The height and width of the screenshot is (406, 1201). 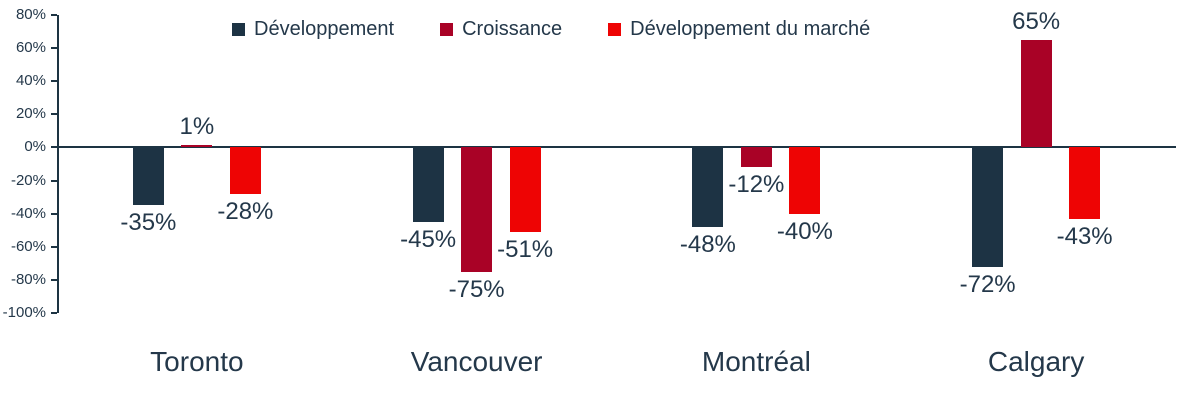 What do you see at coordinates (28, 180) in the screenshot?
I see `y-tick-label: -20%` at bounding box center [28, 180].